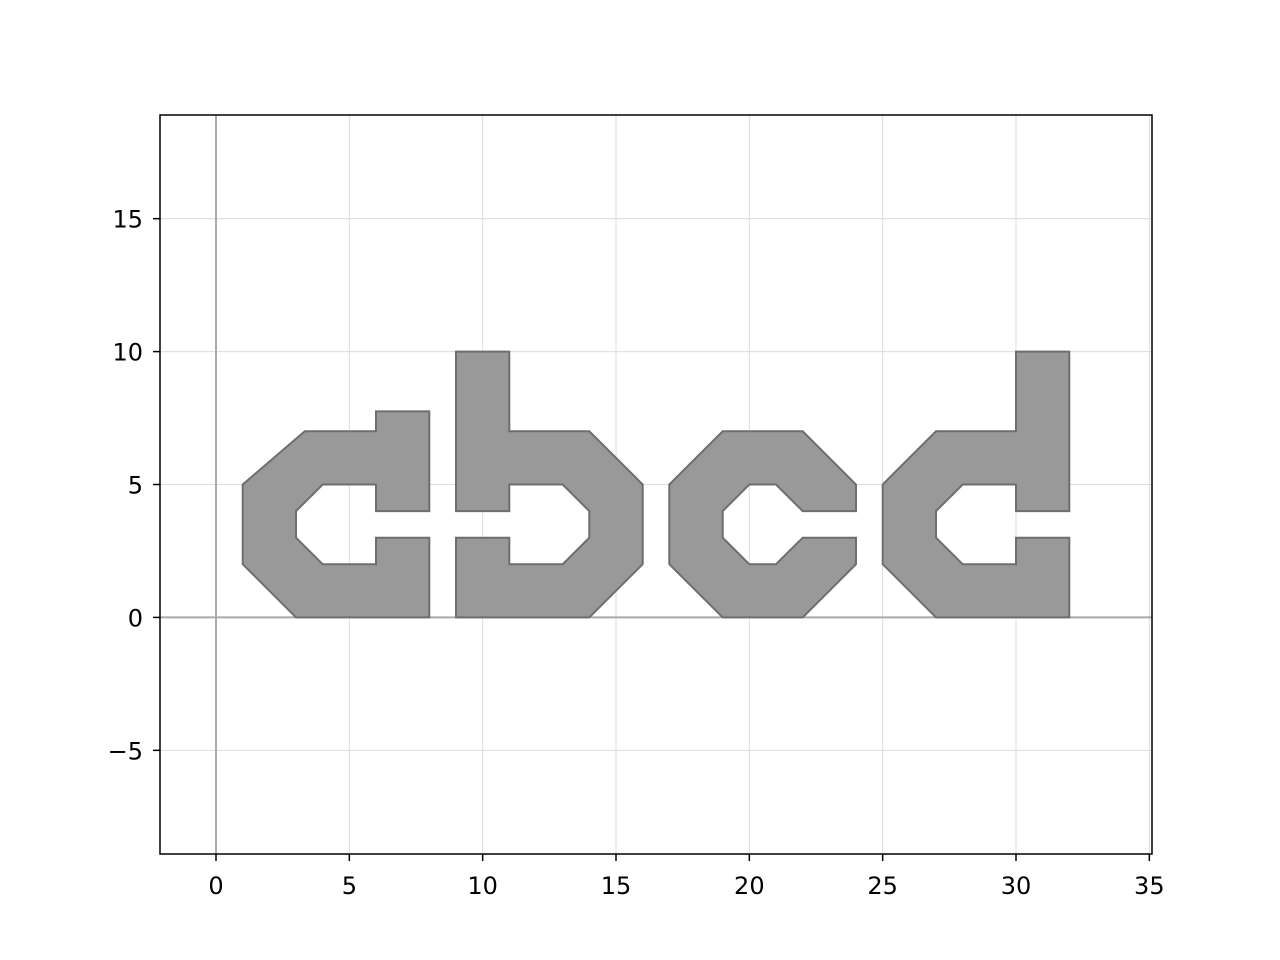 The image size is (1280, 960). What do you see at coordinates (1149, 886) in the screenshot?
I see `x-tick-label: 35` at bounding box center [1149, 886].